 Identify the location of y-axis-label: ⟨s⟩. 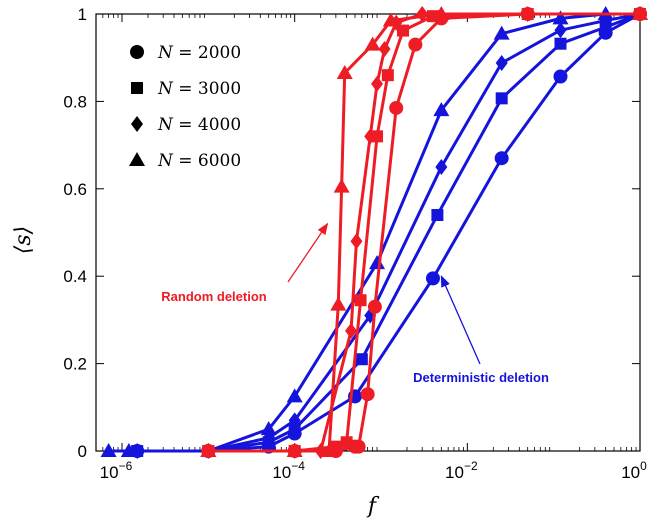
(23, 240).